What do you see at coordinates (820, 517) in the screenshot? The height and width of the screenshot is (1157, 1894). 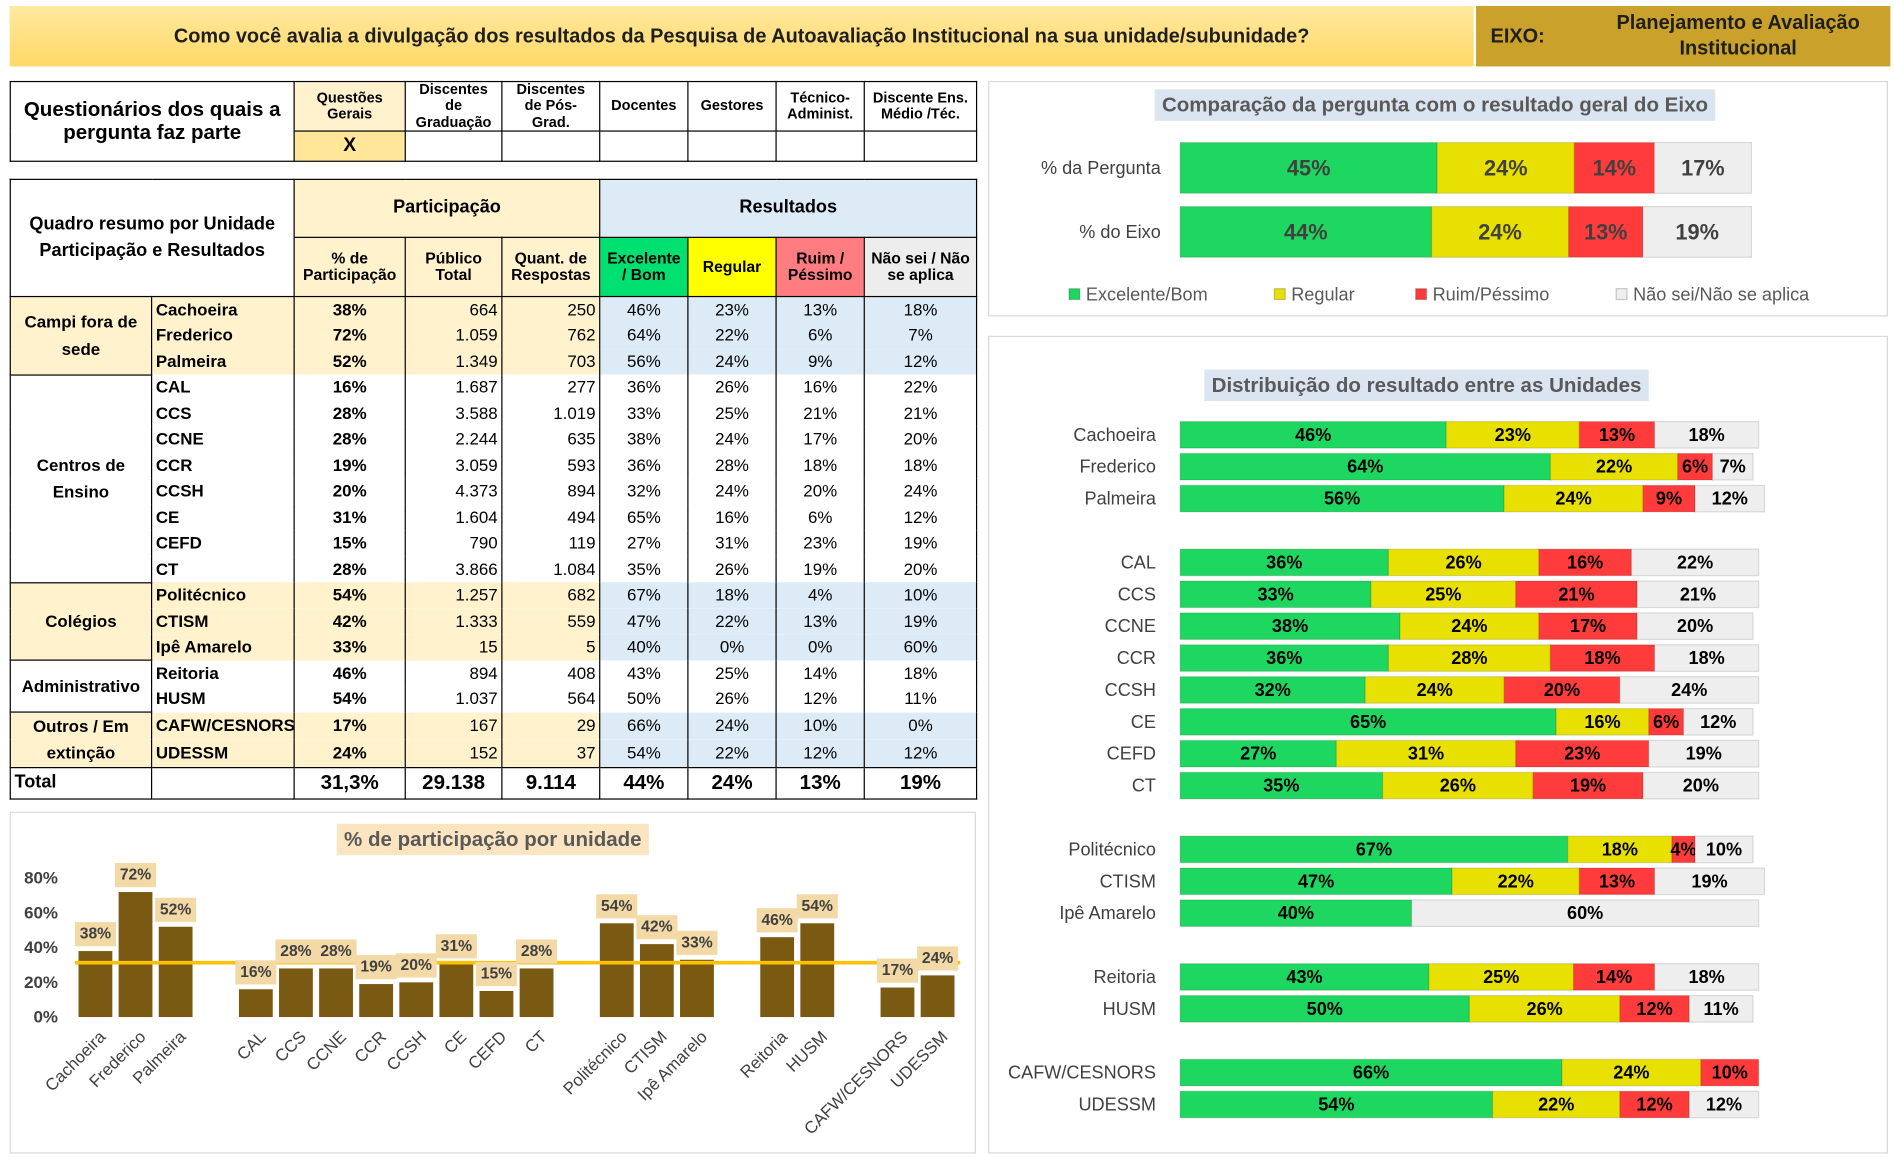 I see `table-cell: 6%` at bounding box center [820, 517].